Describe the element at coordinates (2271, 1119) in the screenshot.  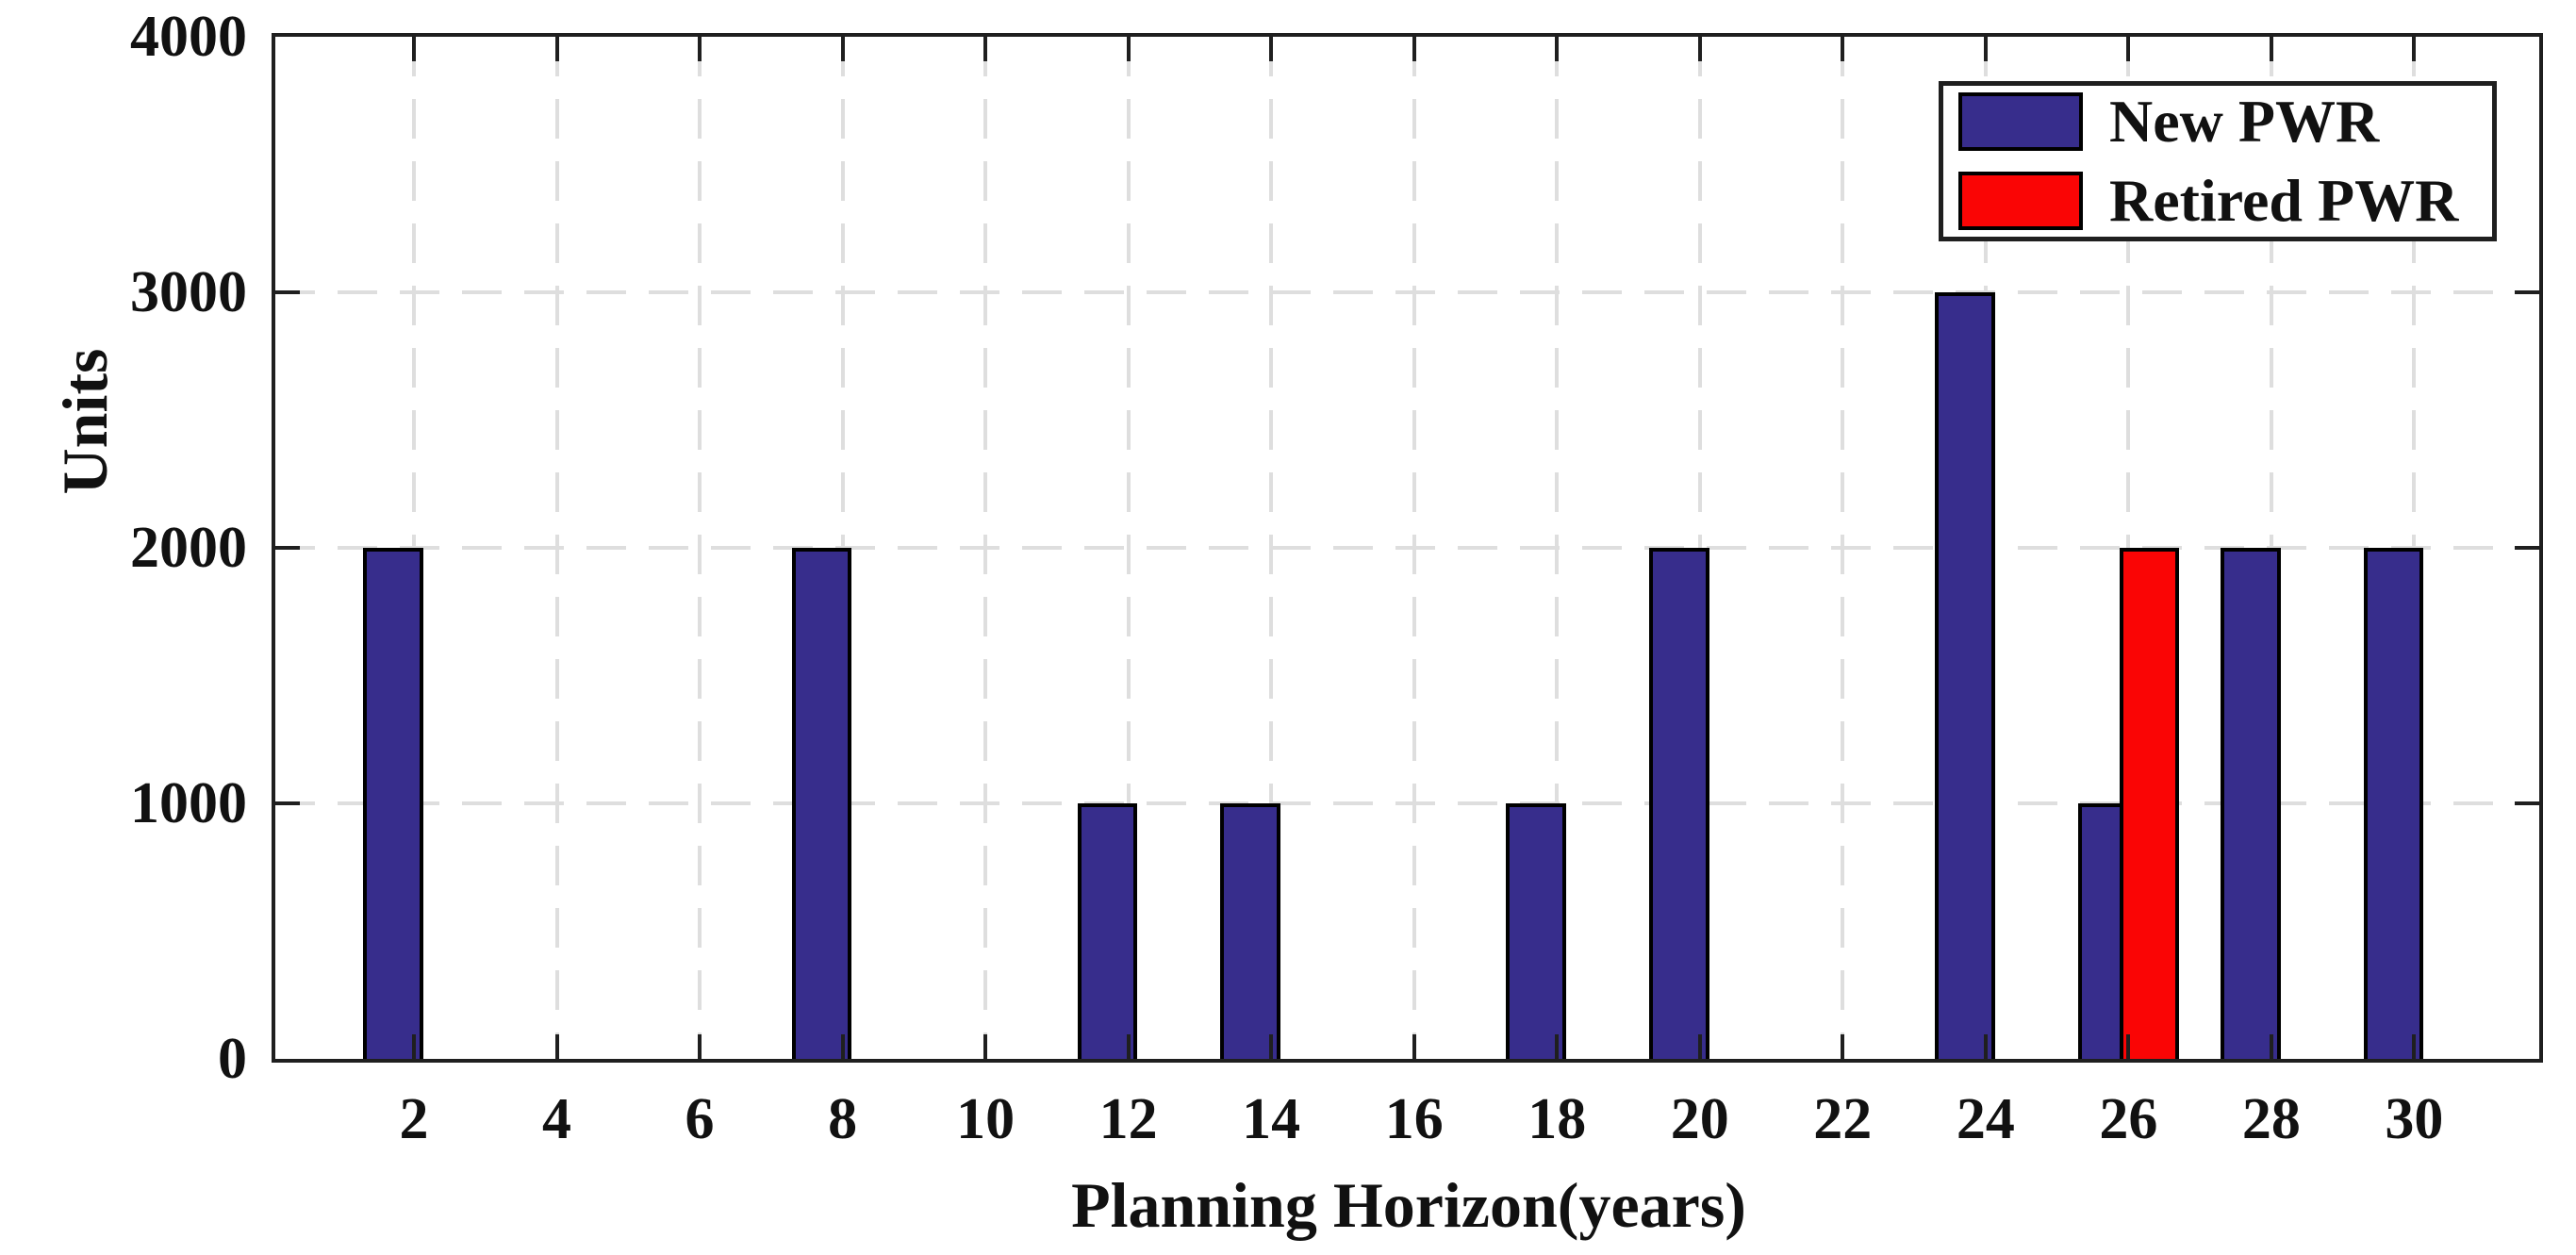
I see `x-tick-label-28: 28` at that location.